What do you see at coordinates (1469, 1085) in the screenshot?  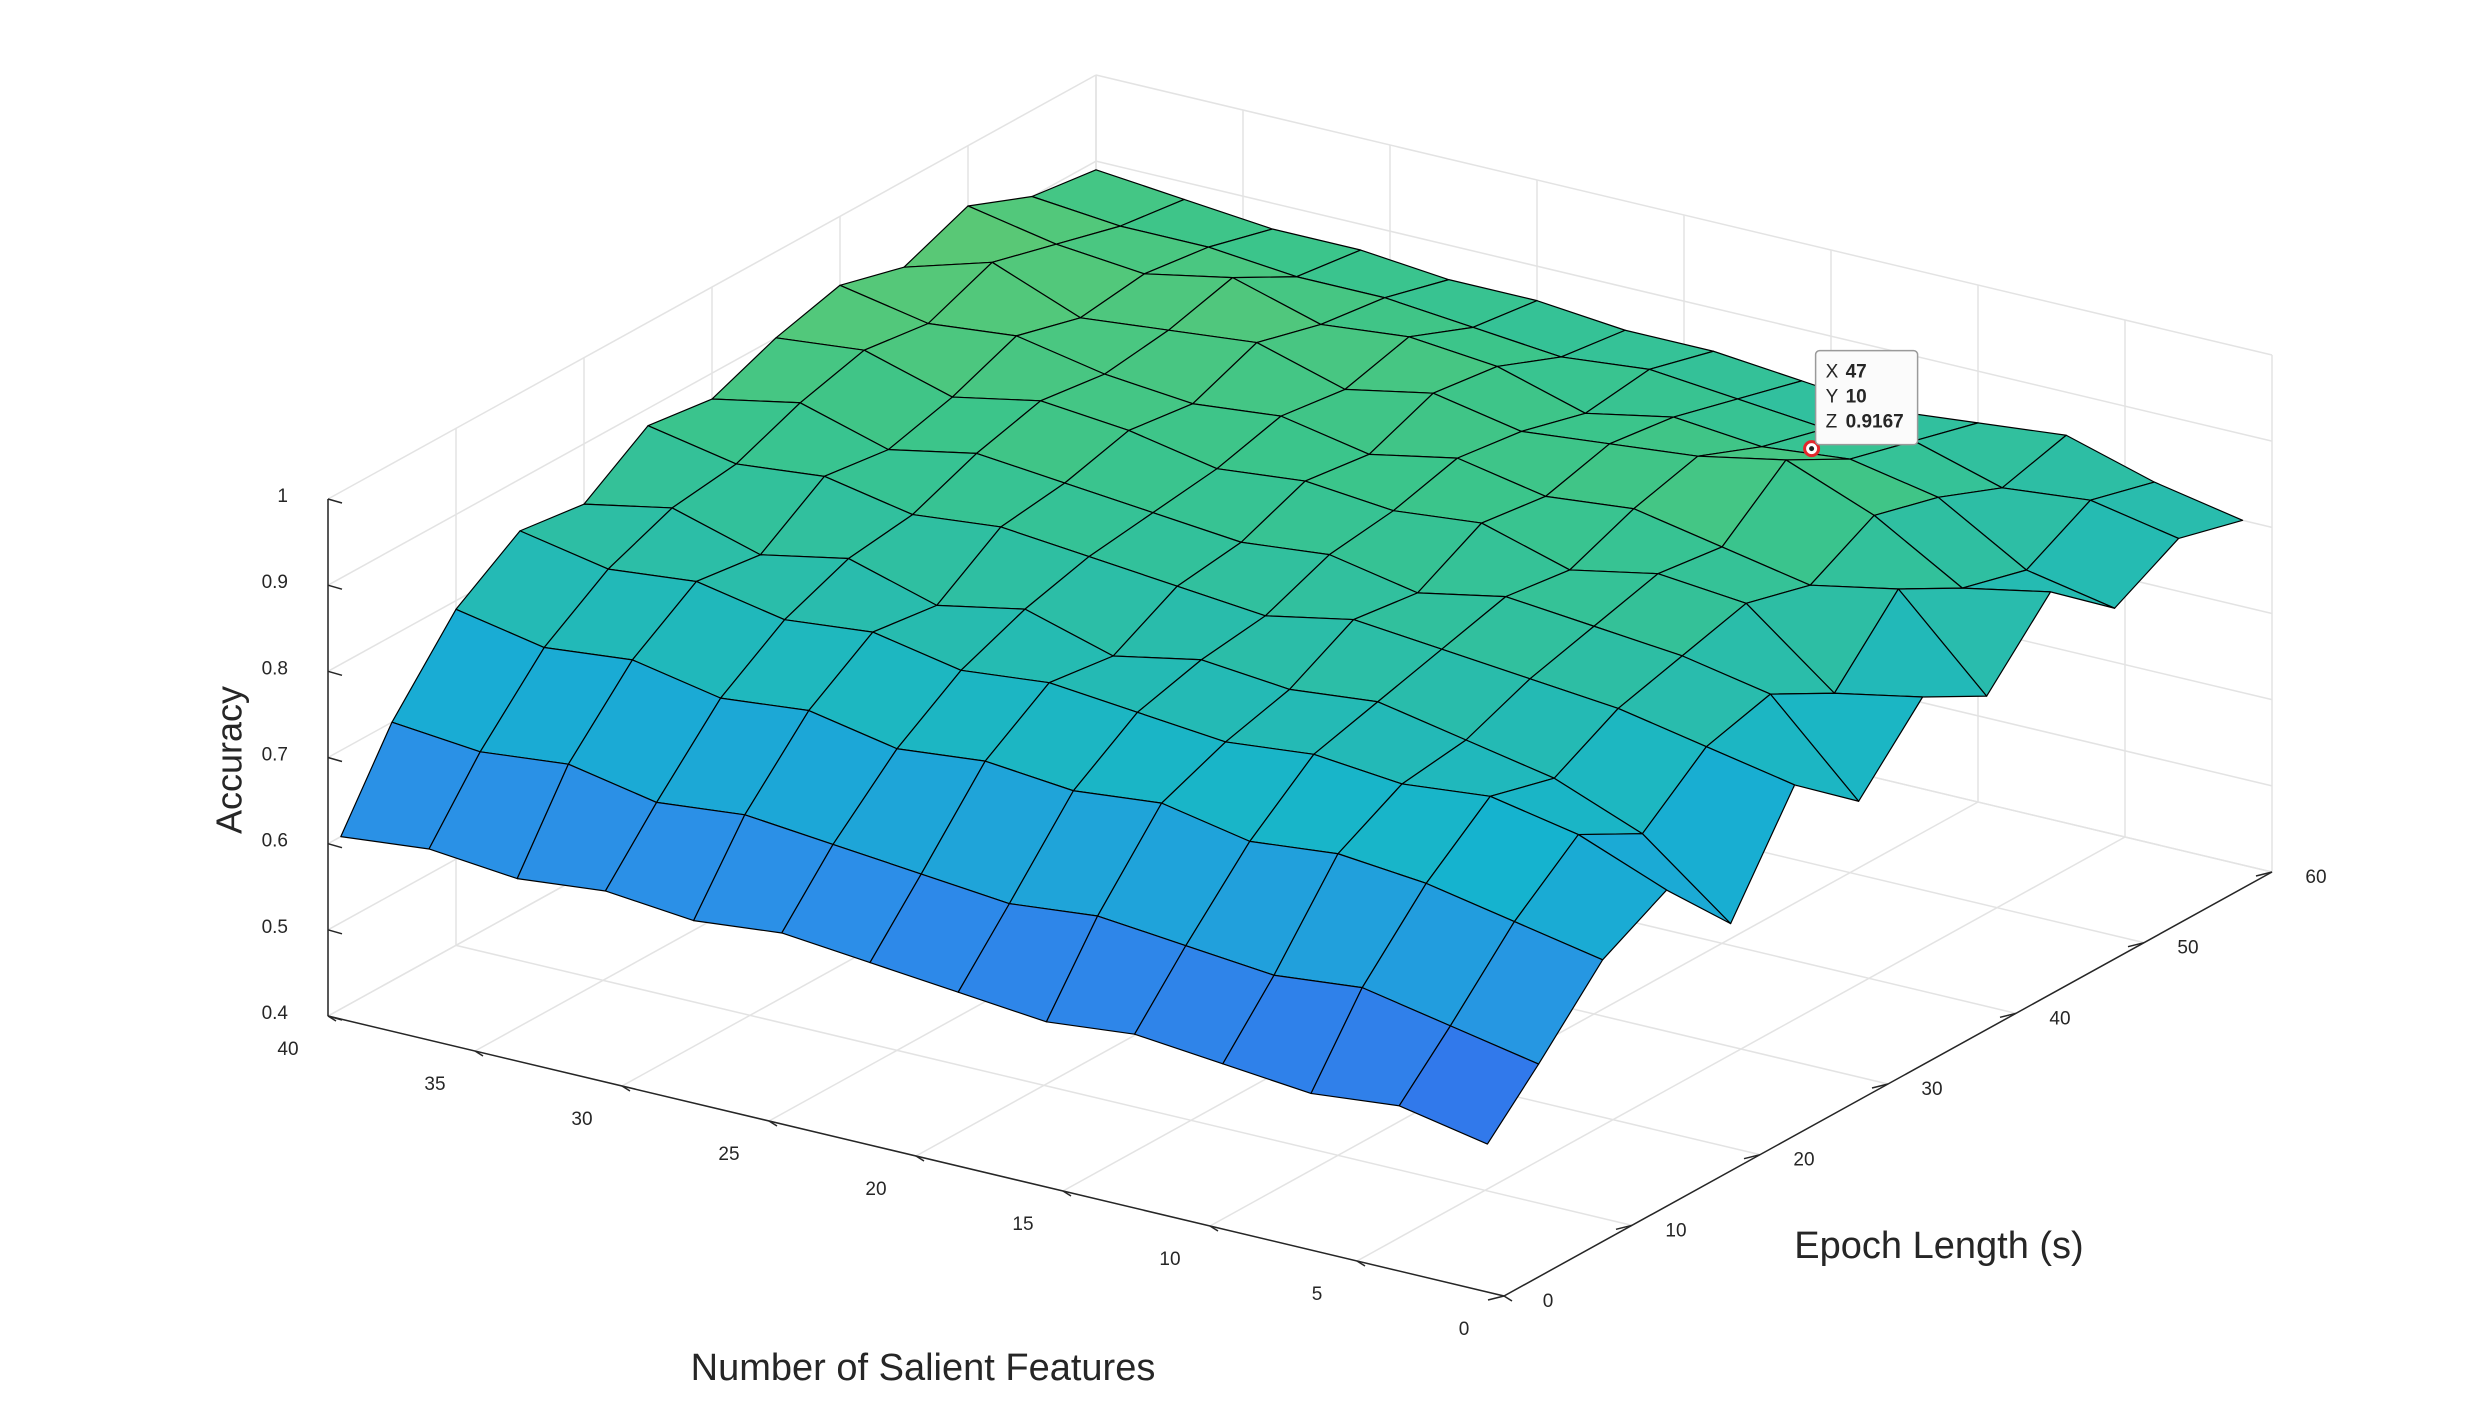 I see `surface-face` at bounding box center [1469, 1085].